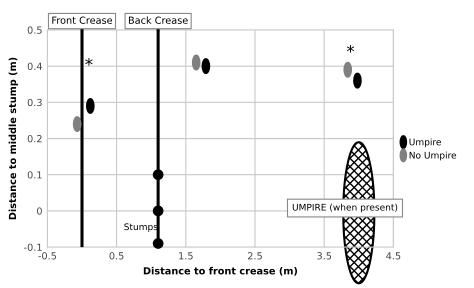  I want to click on y-tick-label: 0.3, so click(35, 102).